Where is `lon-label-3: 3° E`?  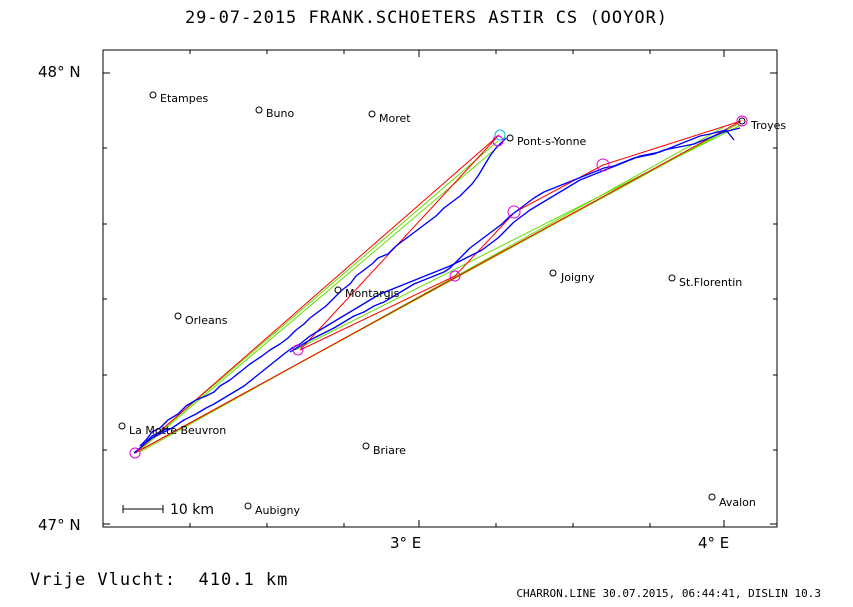
lon-label-3: 3° E is located at coordinates (405, 543).